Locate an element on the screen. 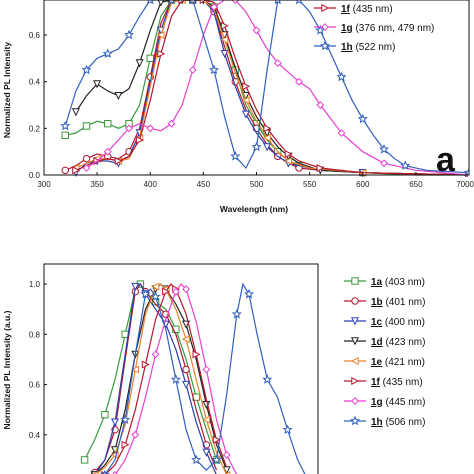 This screenshot has height=474, width=474. legend-item-1a: 1a (403 nm) is located at coordinates (384, 282).